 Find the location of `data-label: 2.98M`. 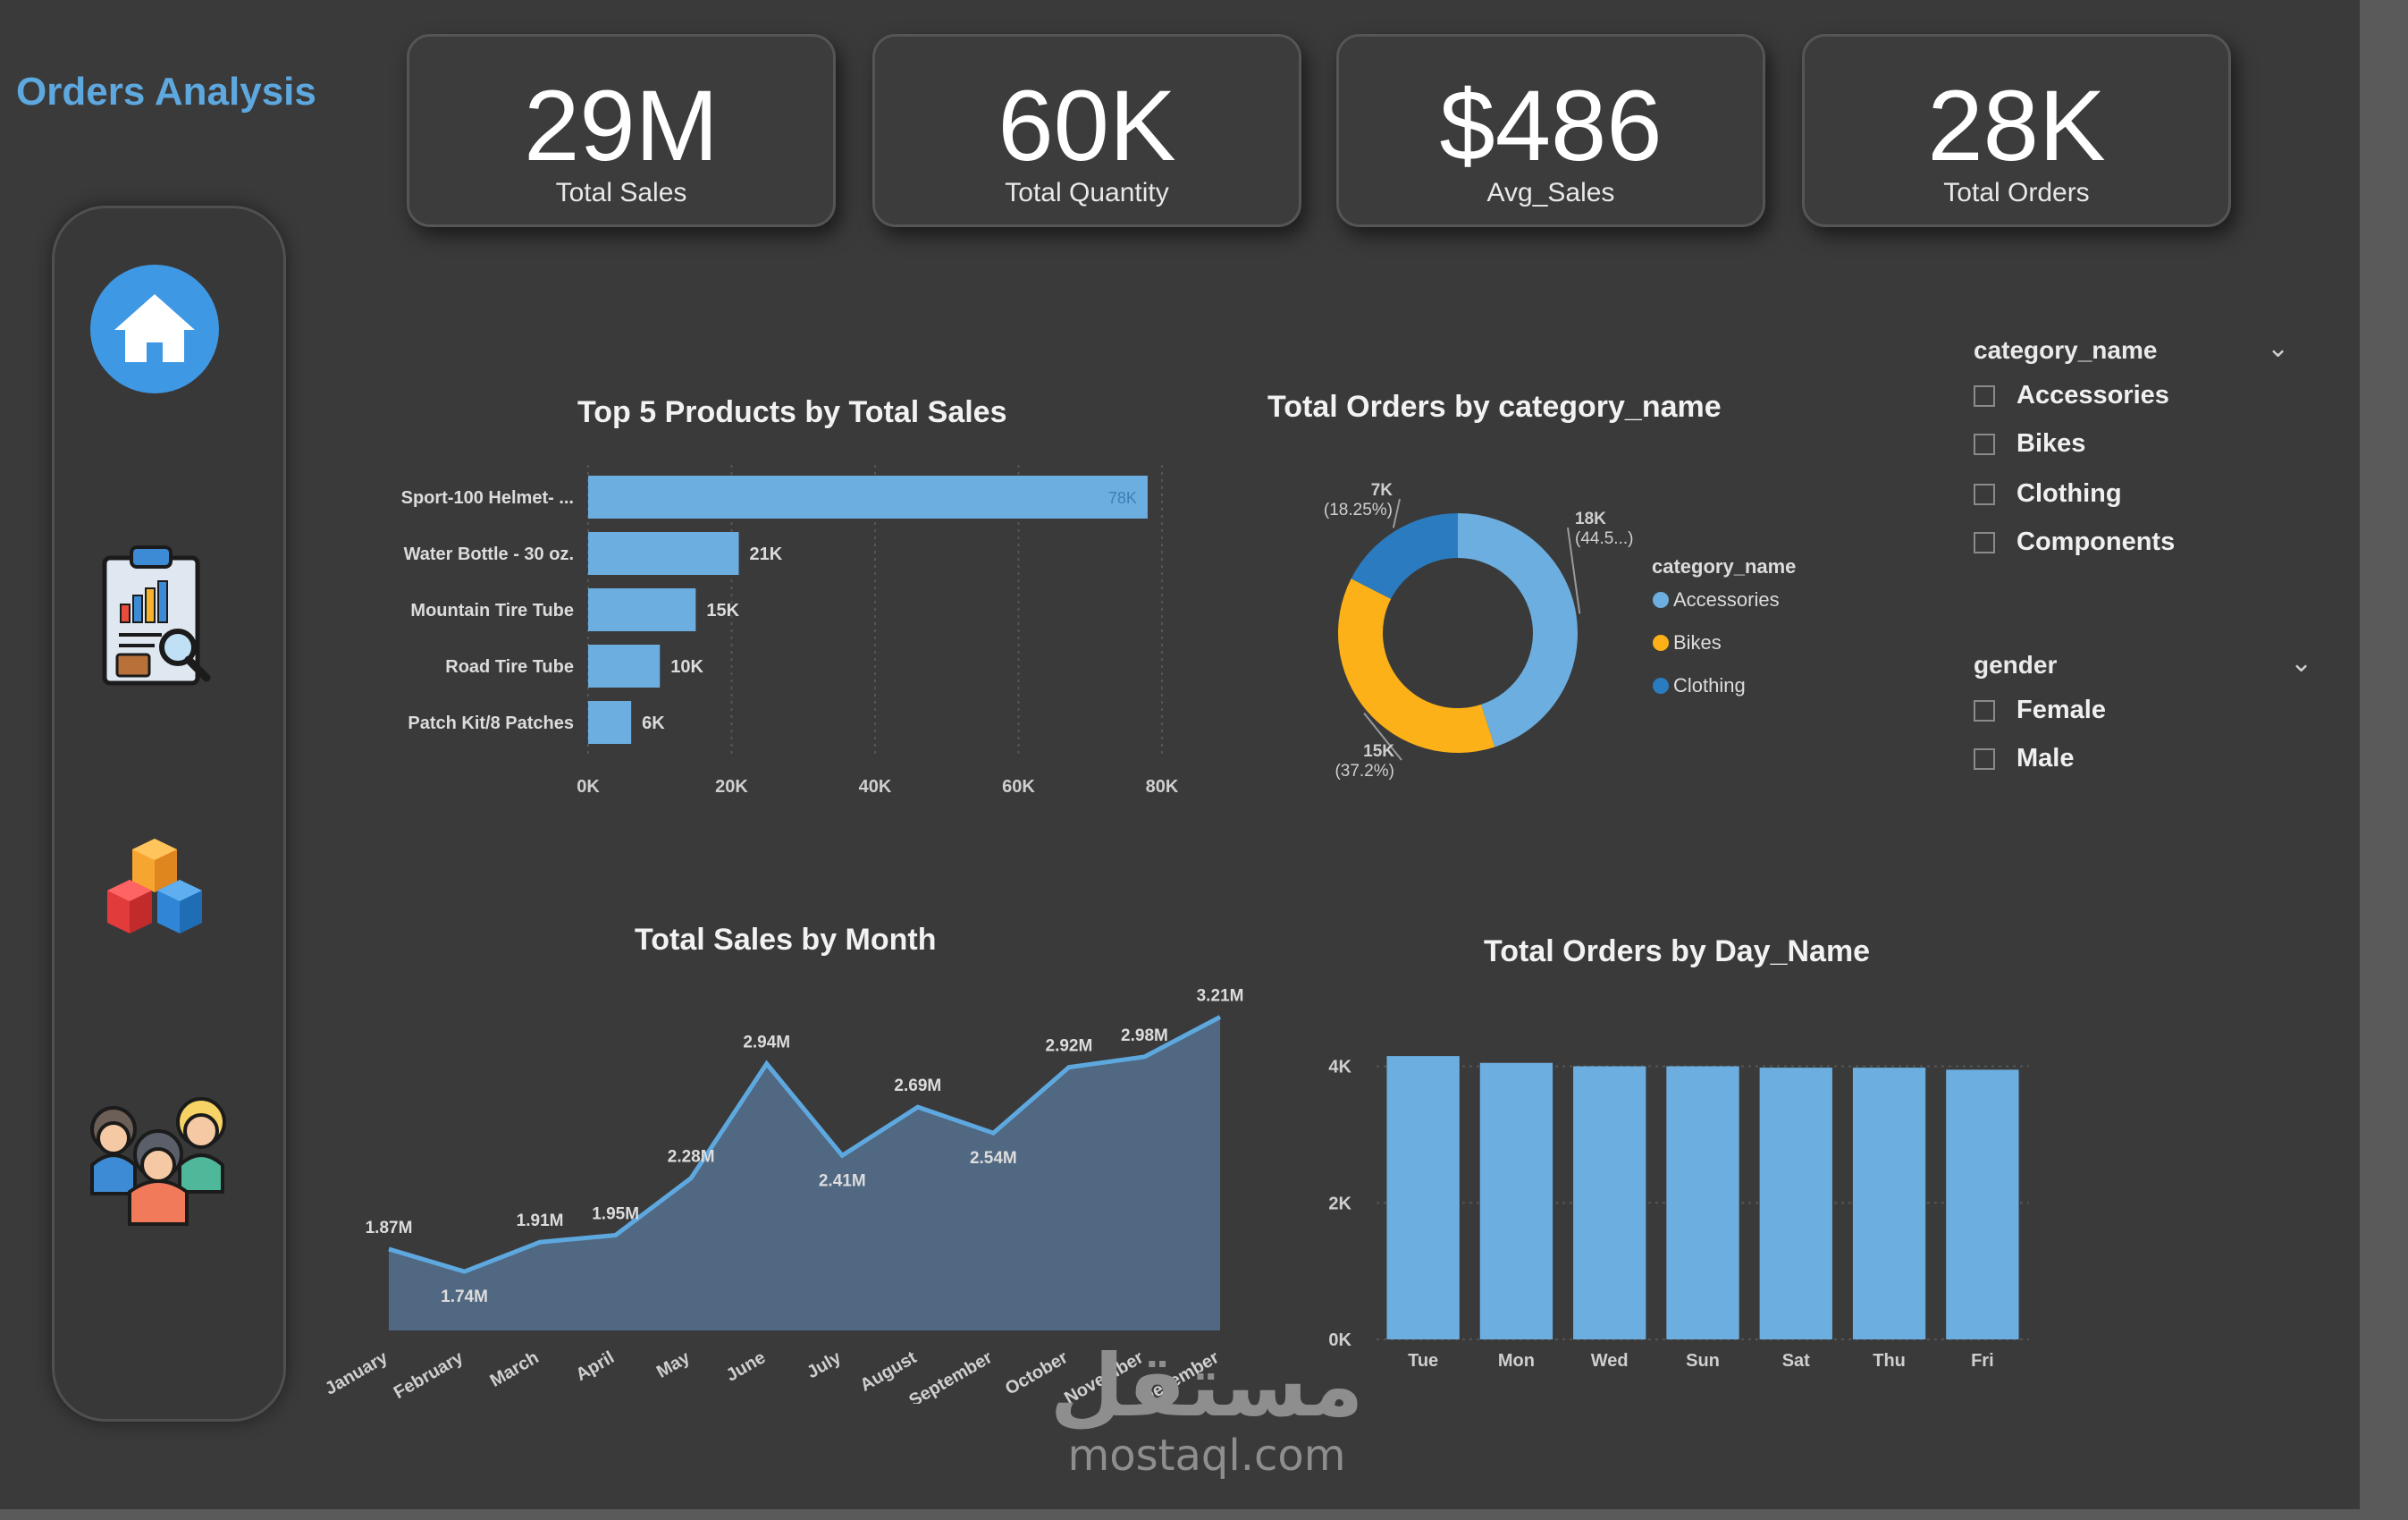

data-label: 2.98M is located at coordinates (1145, 1035).